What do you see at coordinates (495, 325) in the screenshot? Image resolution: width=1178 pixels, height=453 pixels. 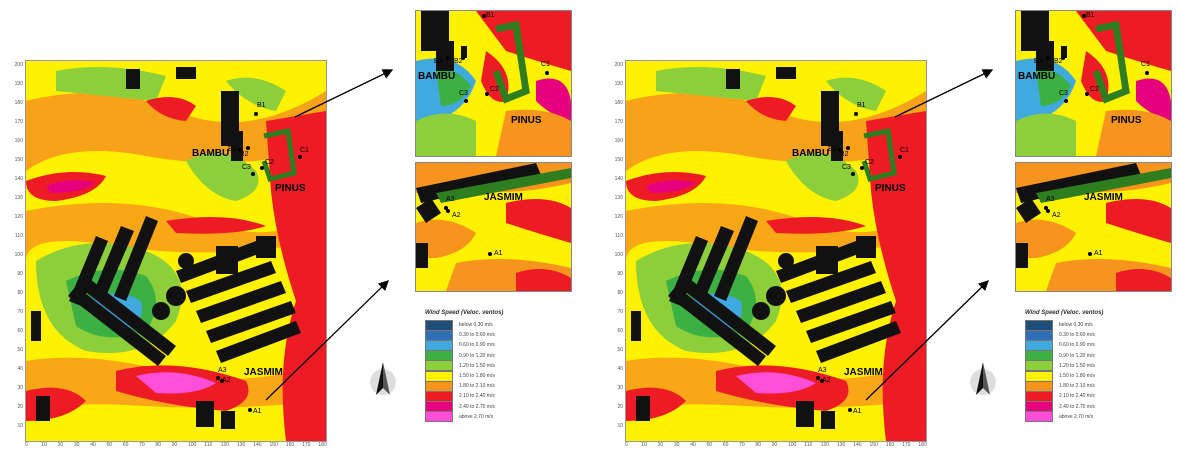 I see `legend-item: below 0.30 m/s` at bounding box center [495, 325].